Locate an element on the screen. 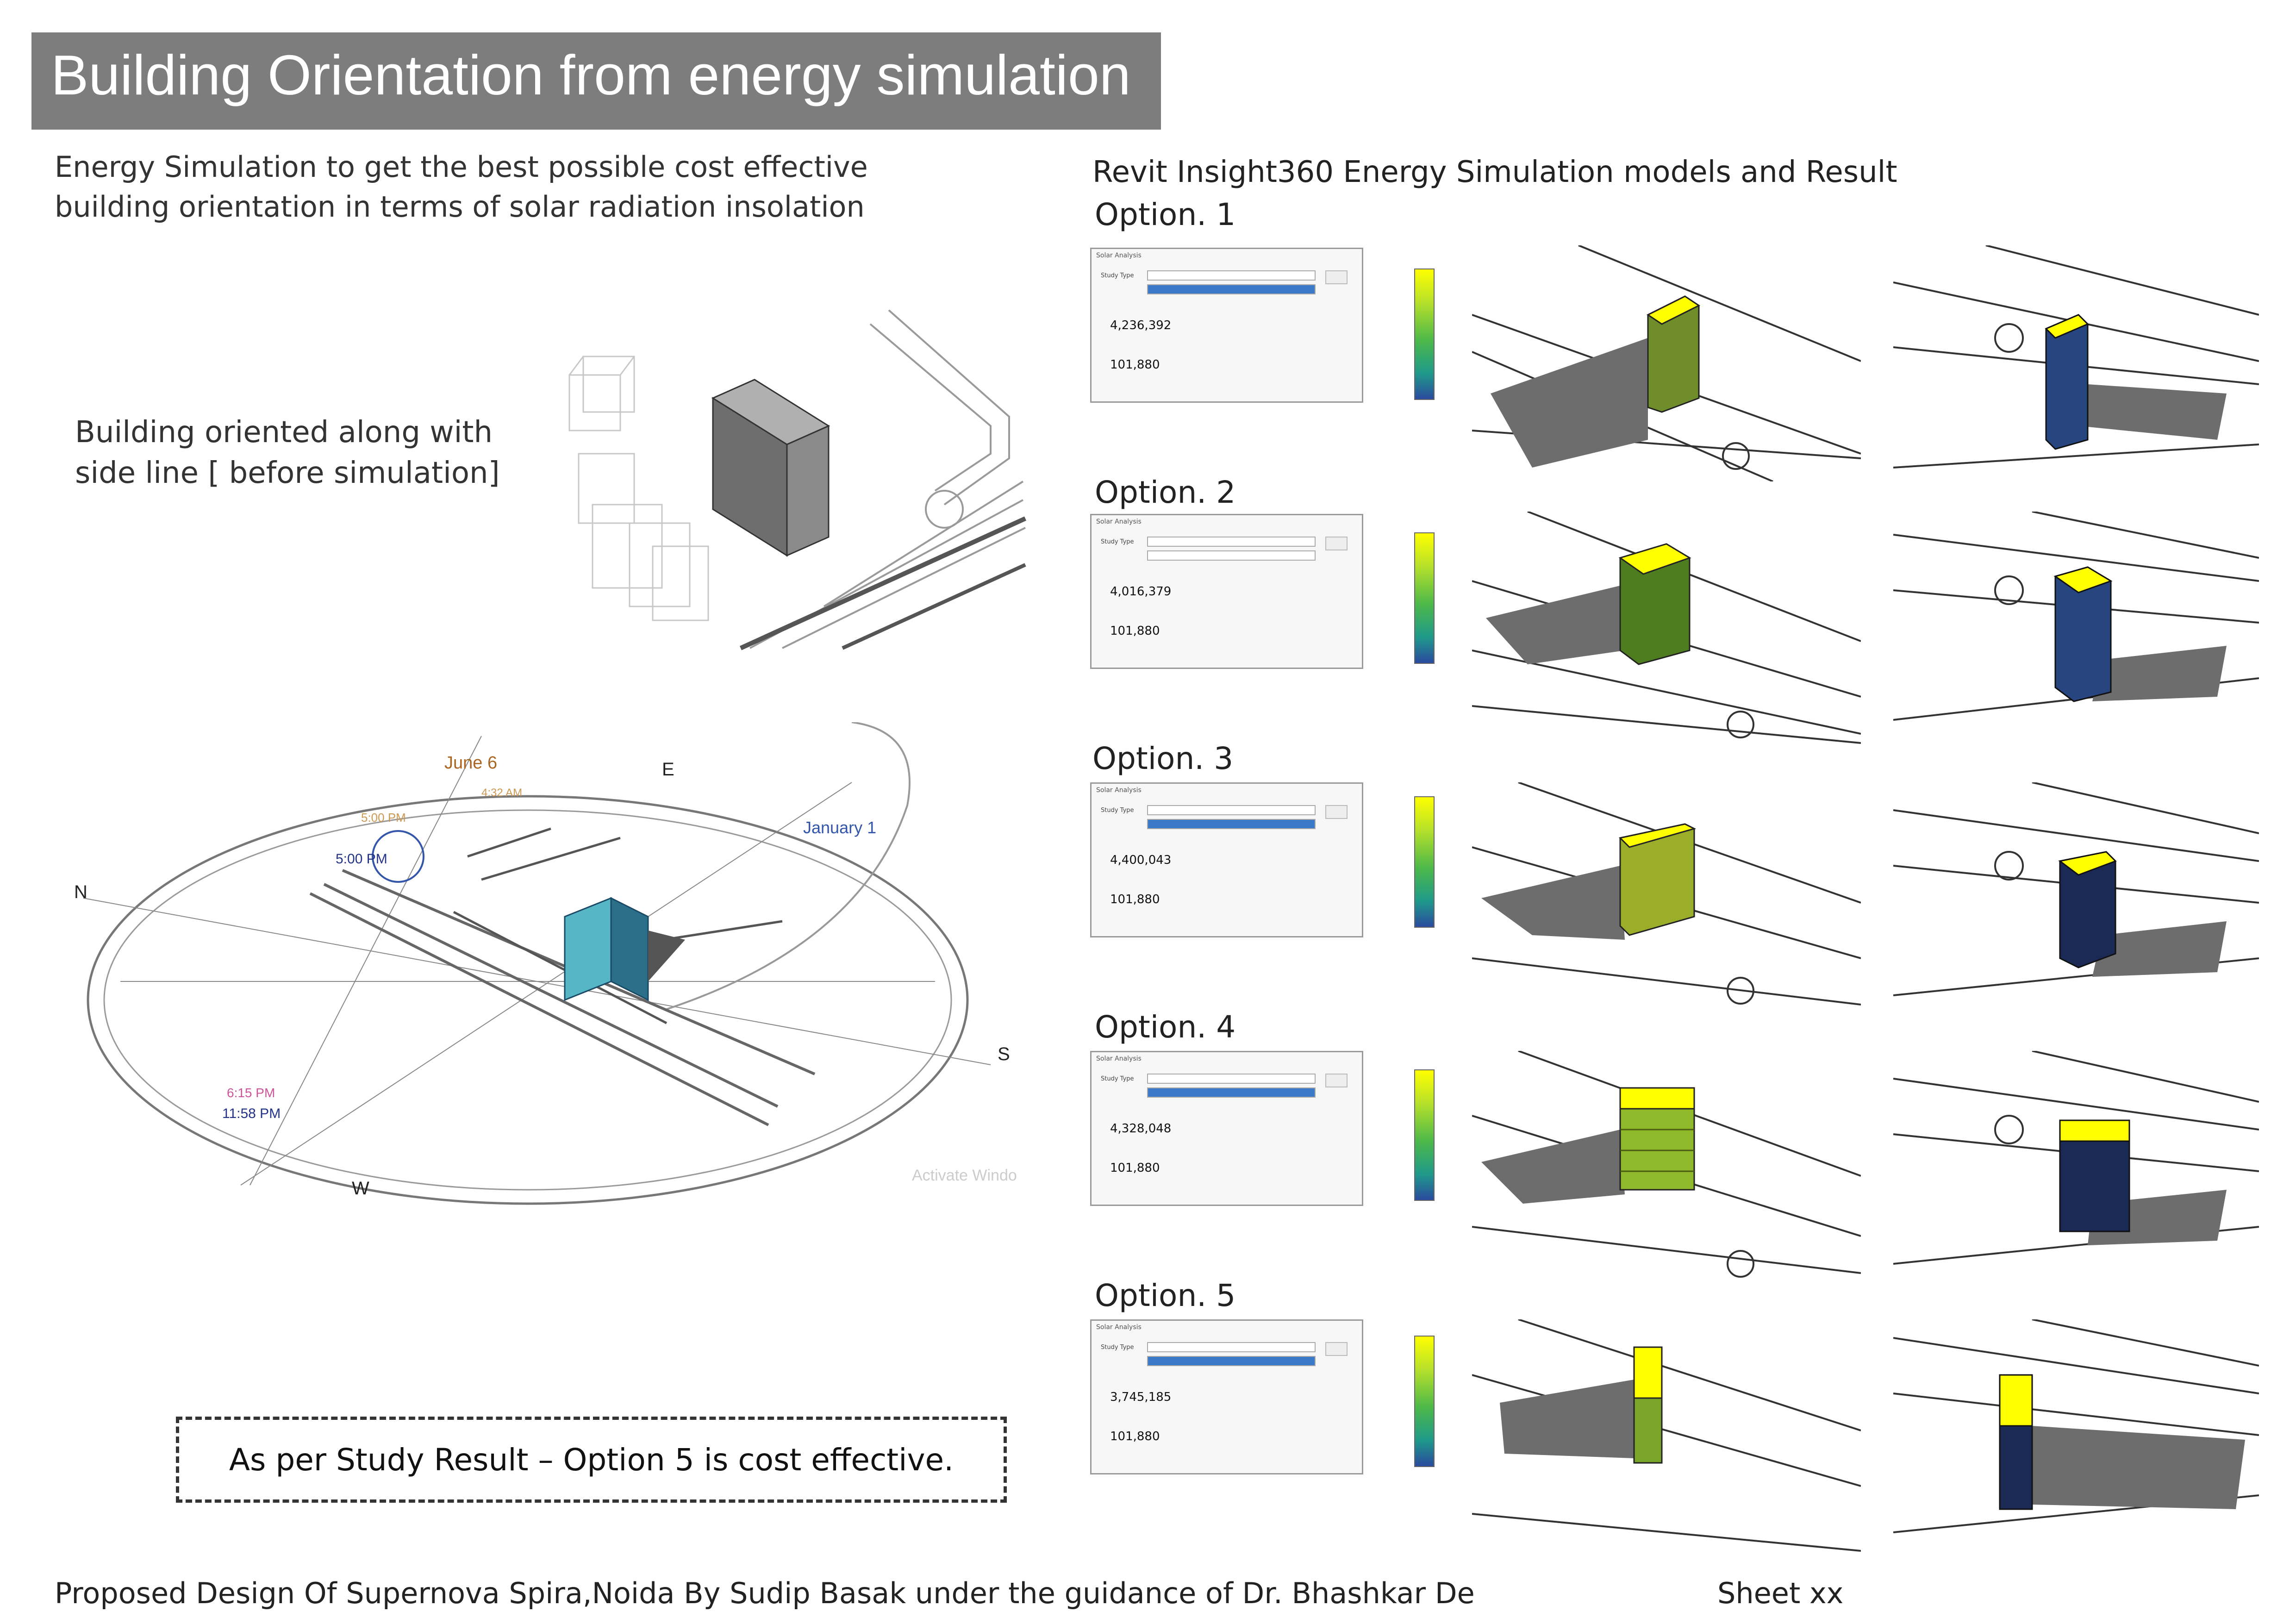 Image resolution: width=2296 pixels, height=1624 pixels. option-5-view-a is located at coordinates (1666, 1435).